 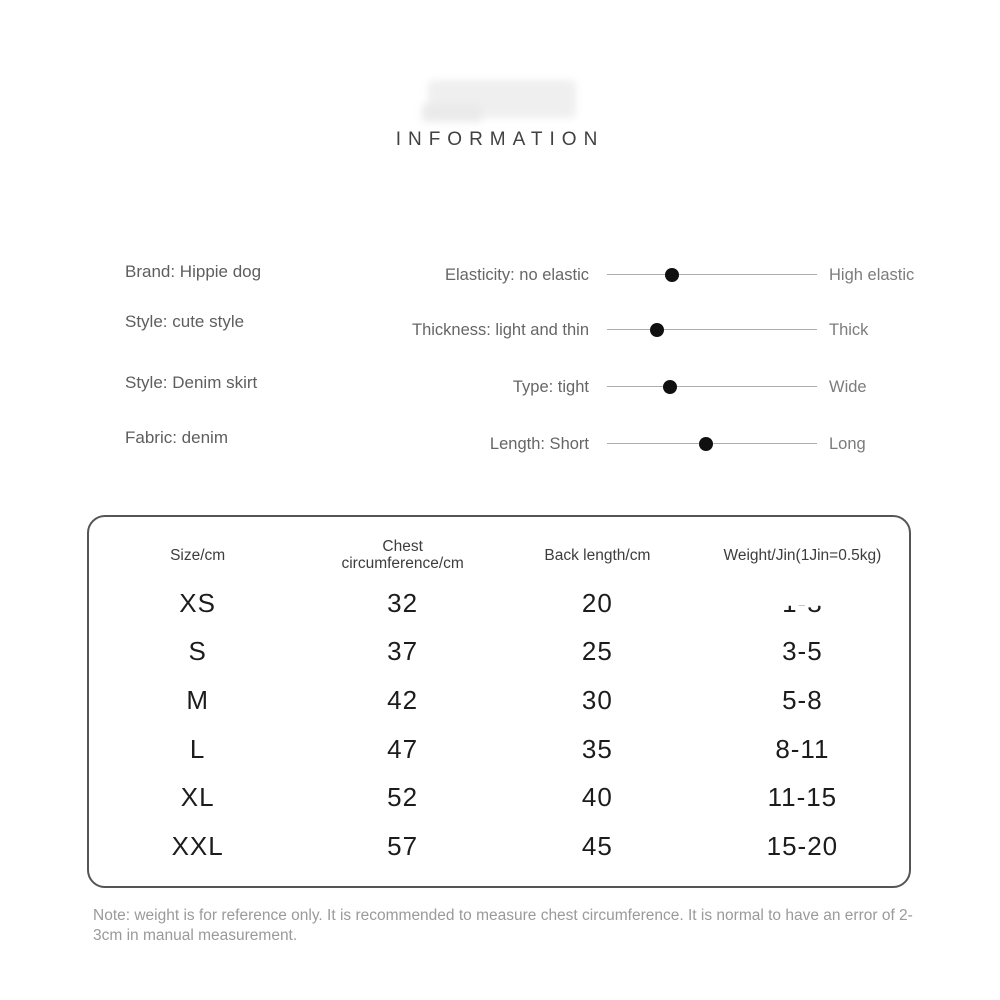 I want to click on slider-length-track, so click(x=712, y=443).